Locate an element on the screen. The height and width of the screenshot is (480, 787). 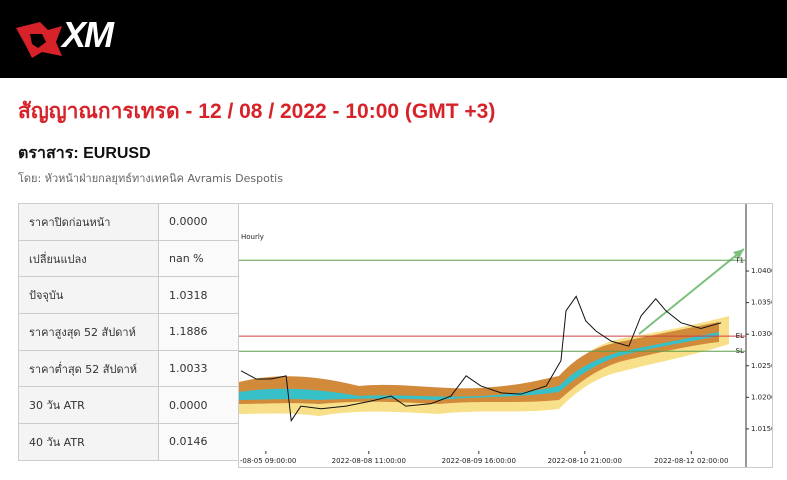
table-row: ปัจจุบัน 1.0318 is located at coordinates (128, 295).